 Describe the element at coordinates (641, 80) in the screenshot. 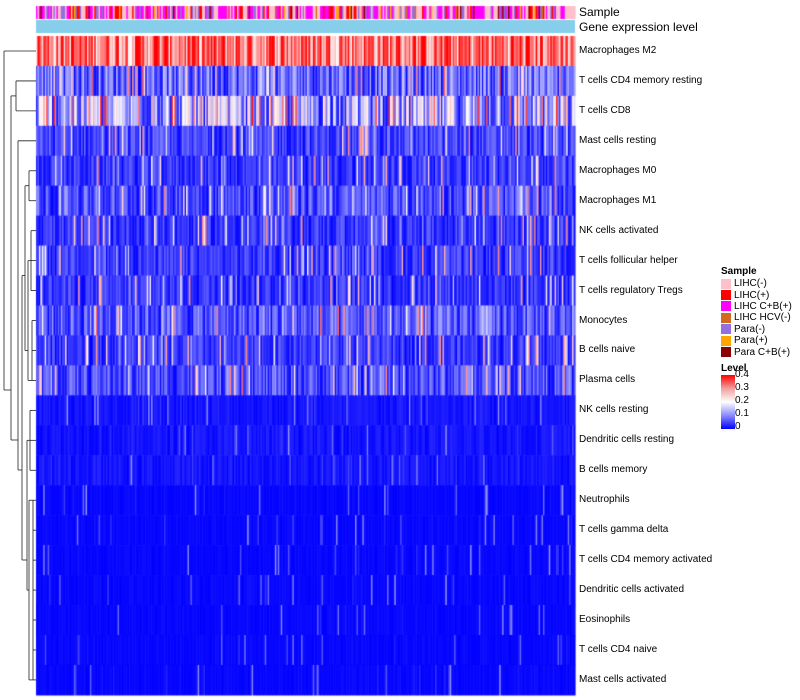

I see `row-label: T cells CD4 memory resting` at that location.